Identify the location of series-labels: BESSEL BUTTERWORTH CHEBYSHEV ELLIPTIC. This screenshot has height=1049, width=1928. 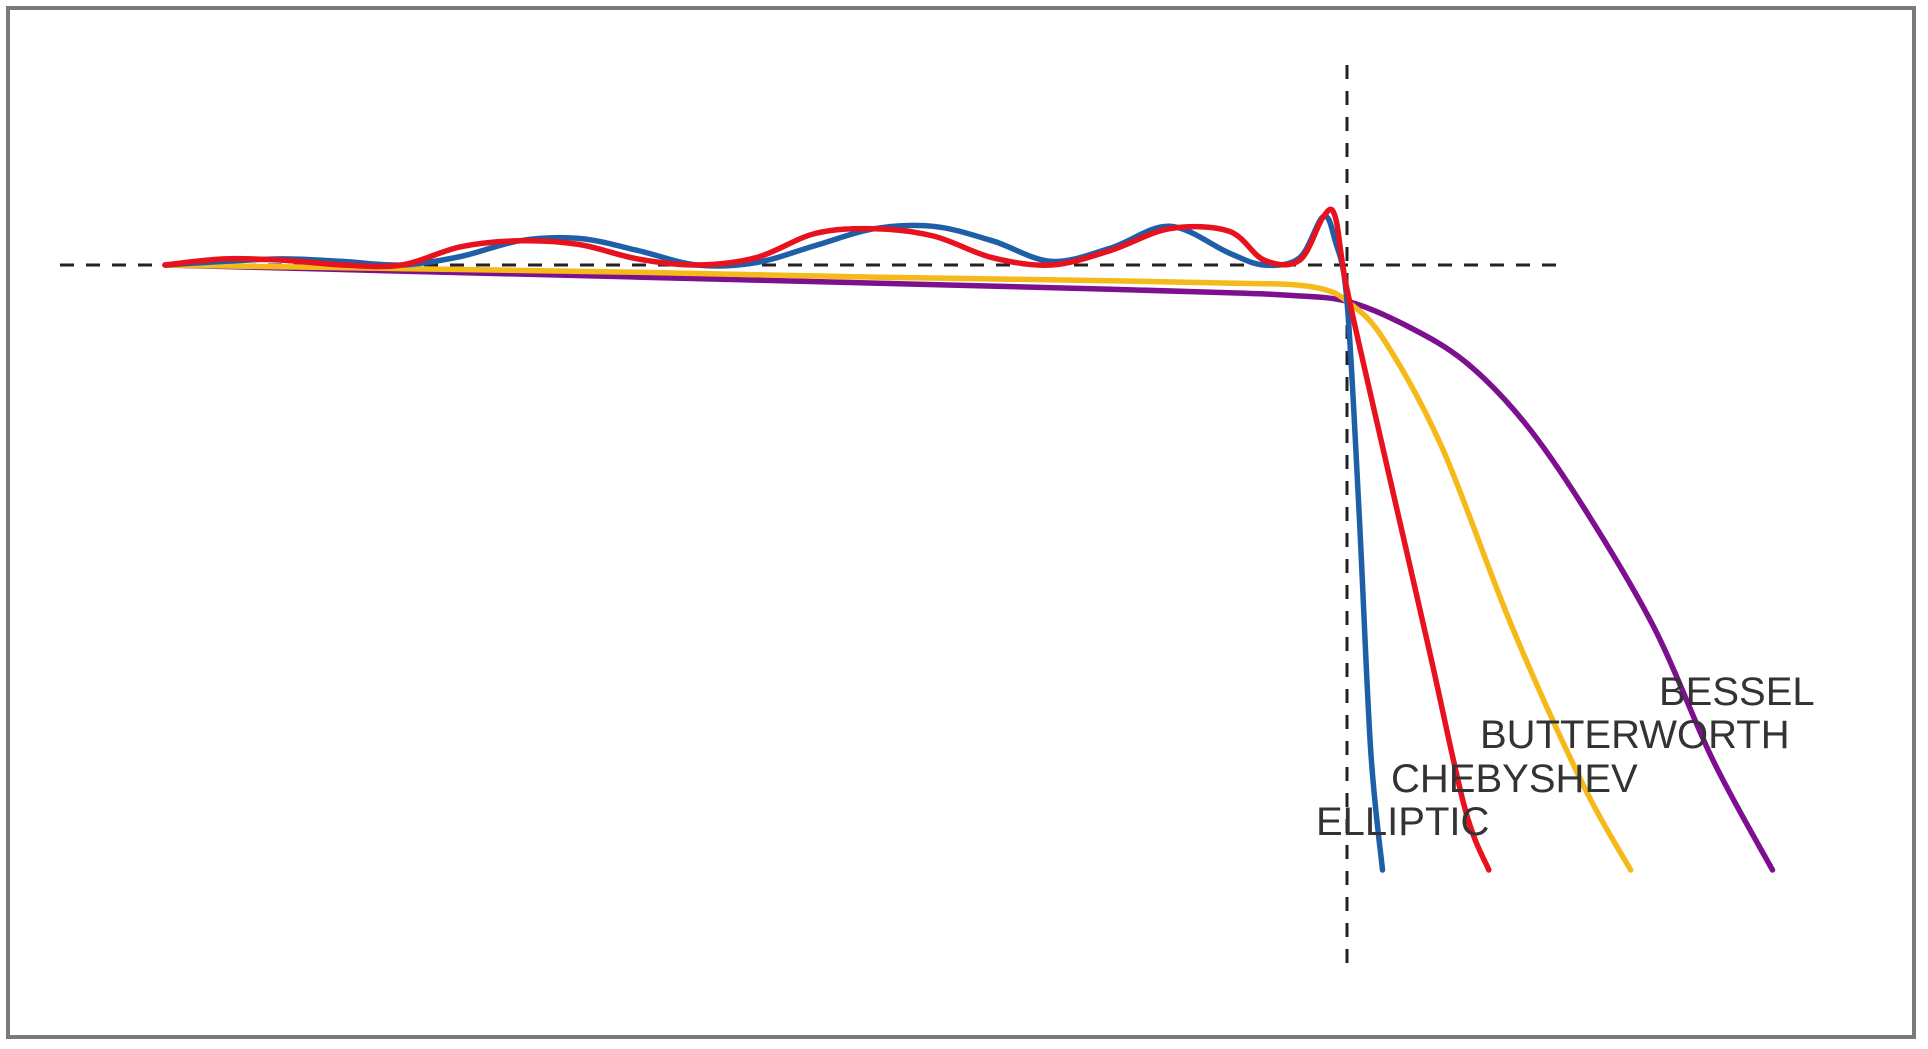
(1565, 757).